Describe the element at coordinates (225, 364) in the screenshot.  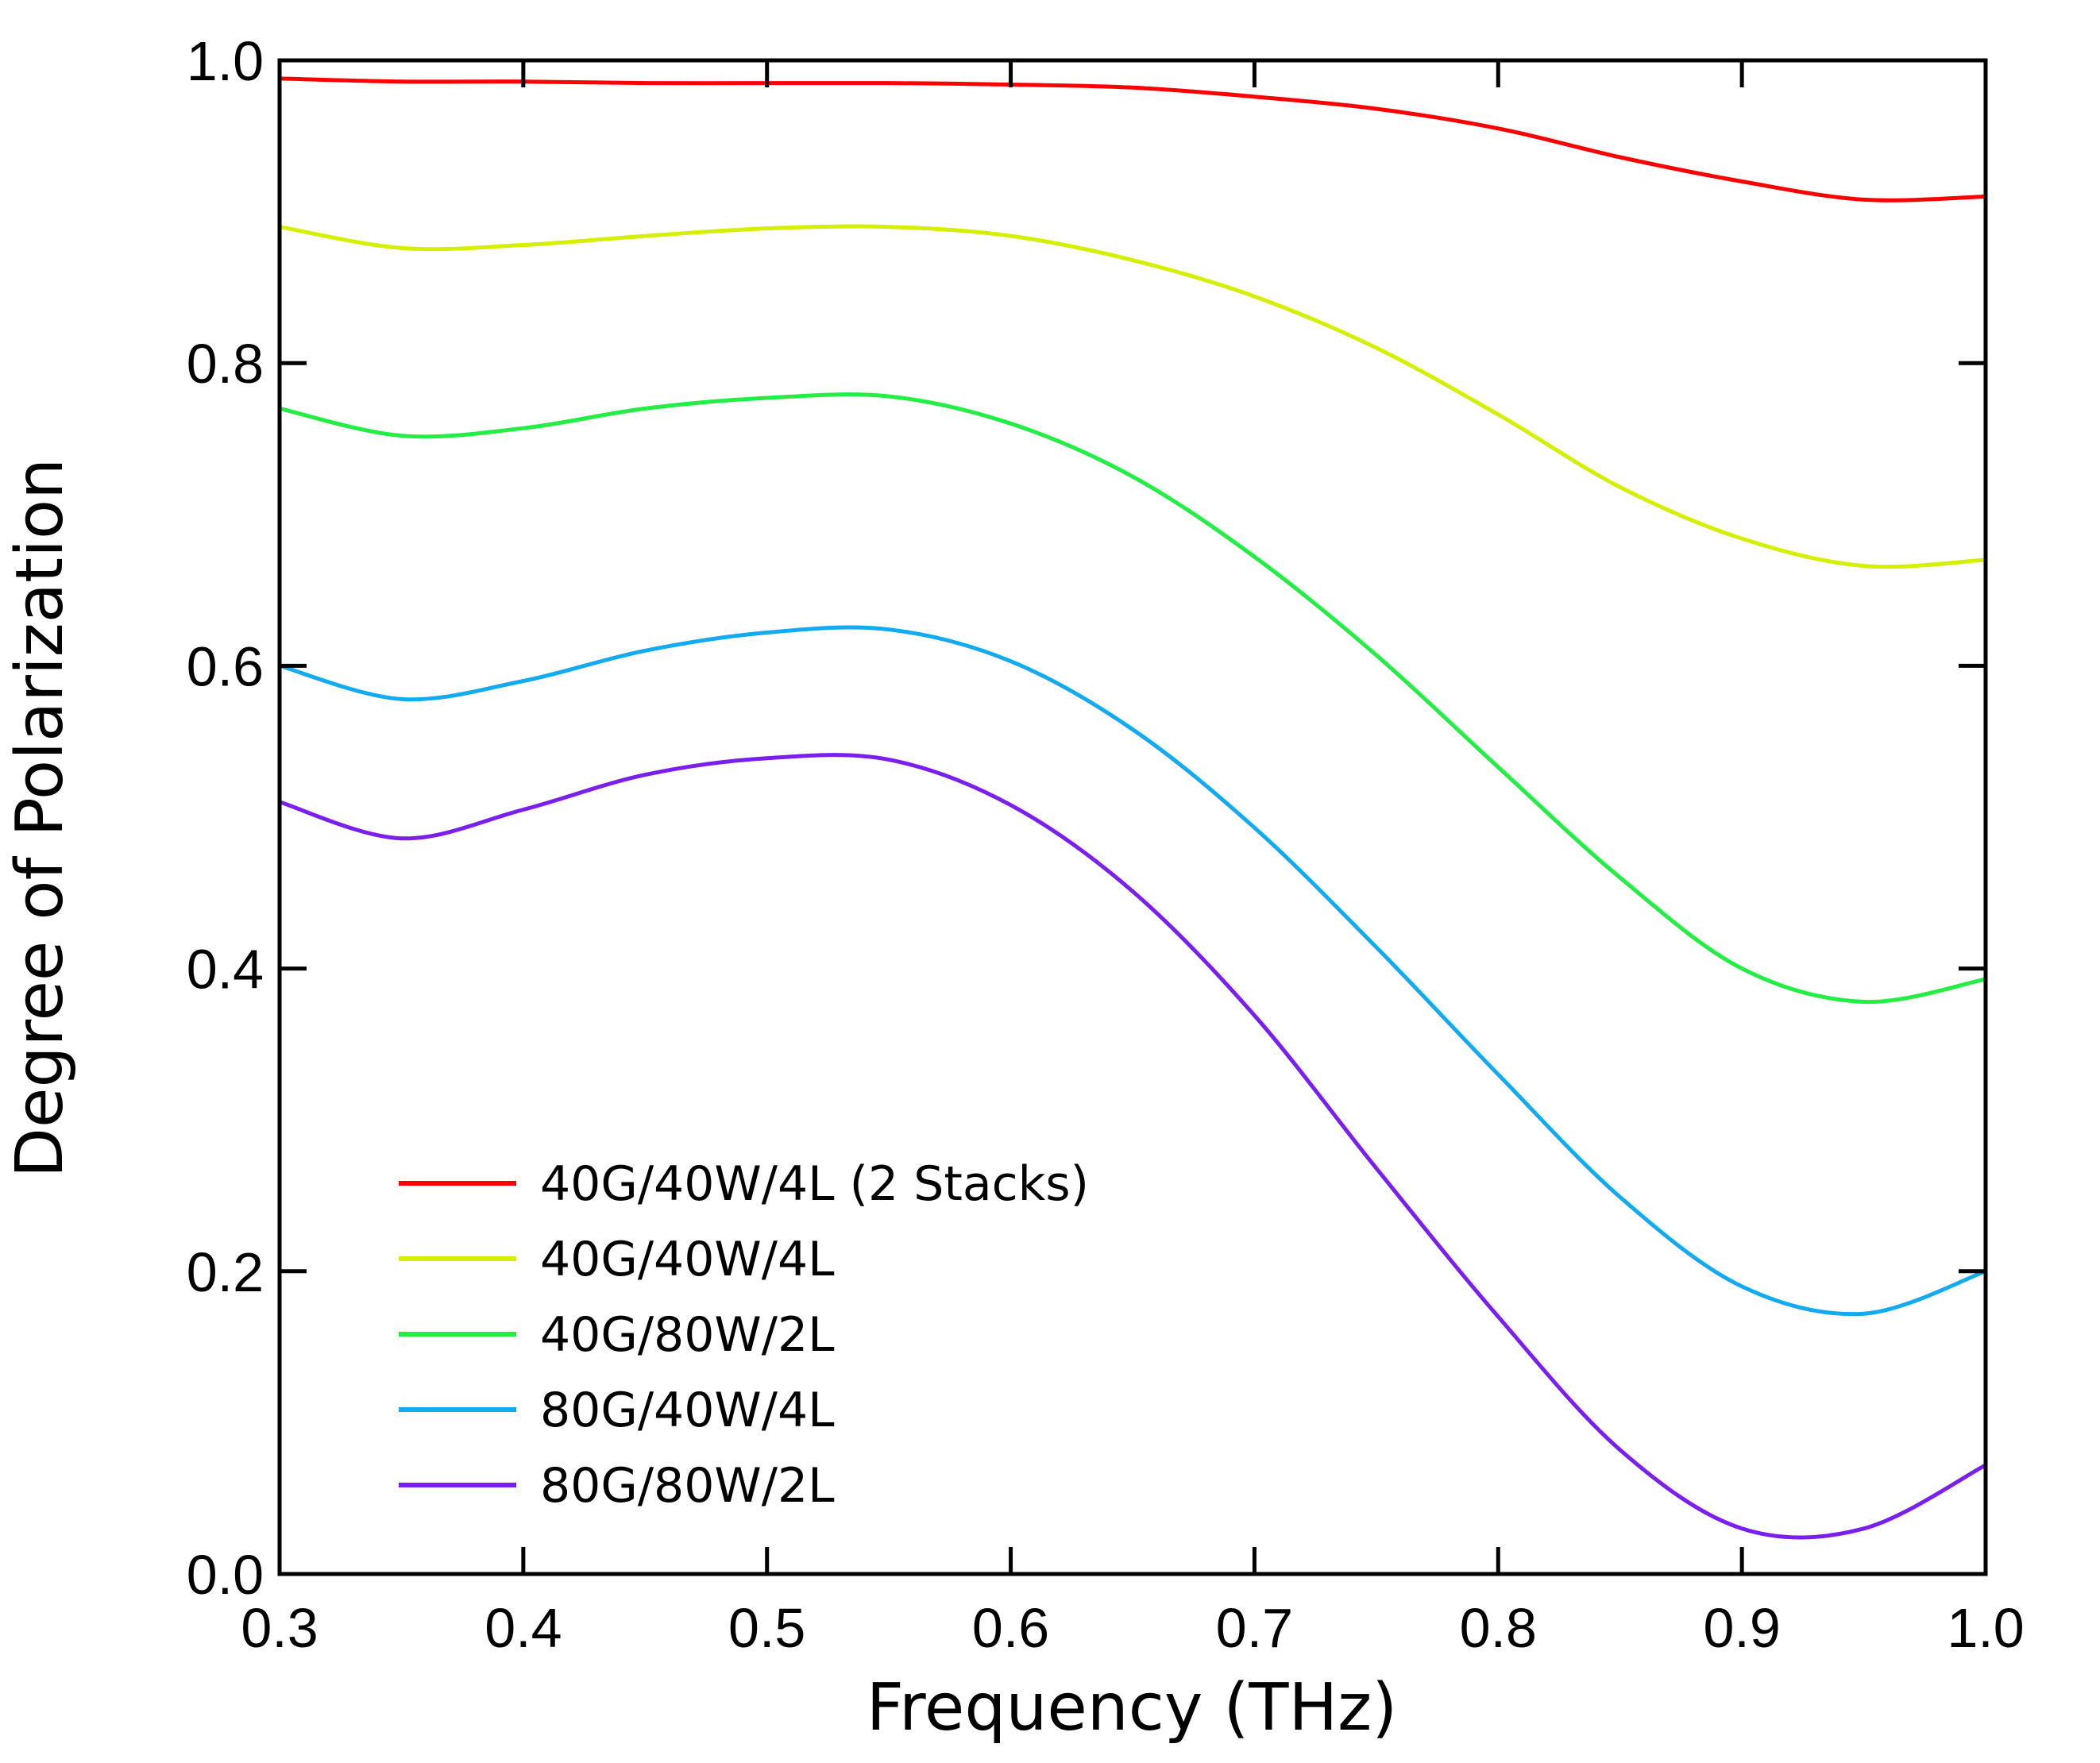
I see `y-tick-label: 0.8` at that location.